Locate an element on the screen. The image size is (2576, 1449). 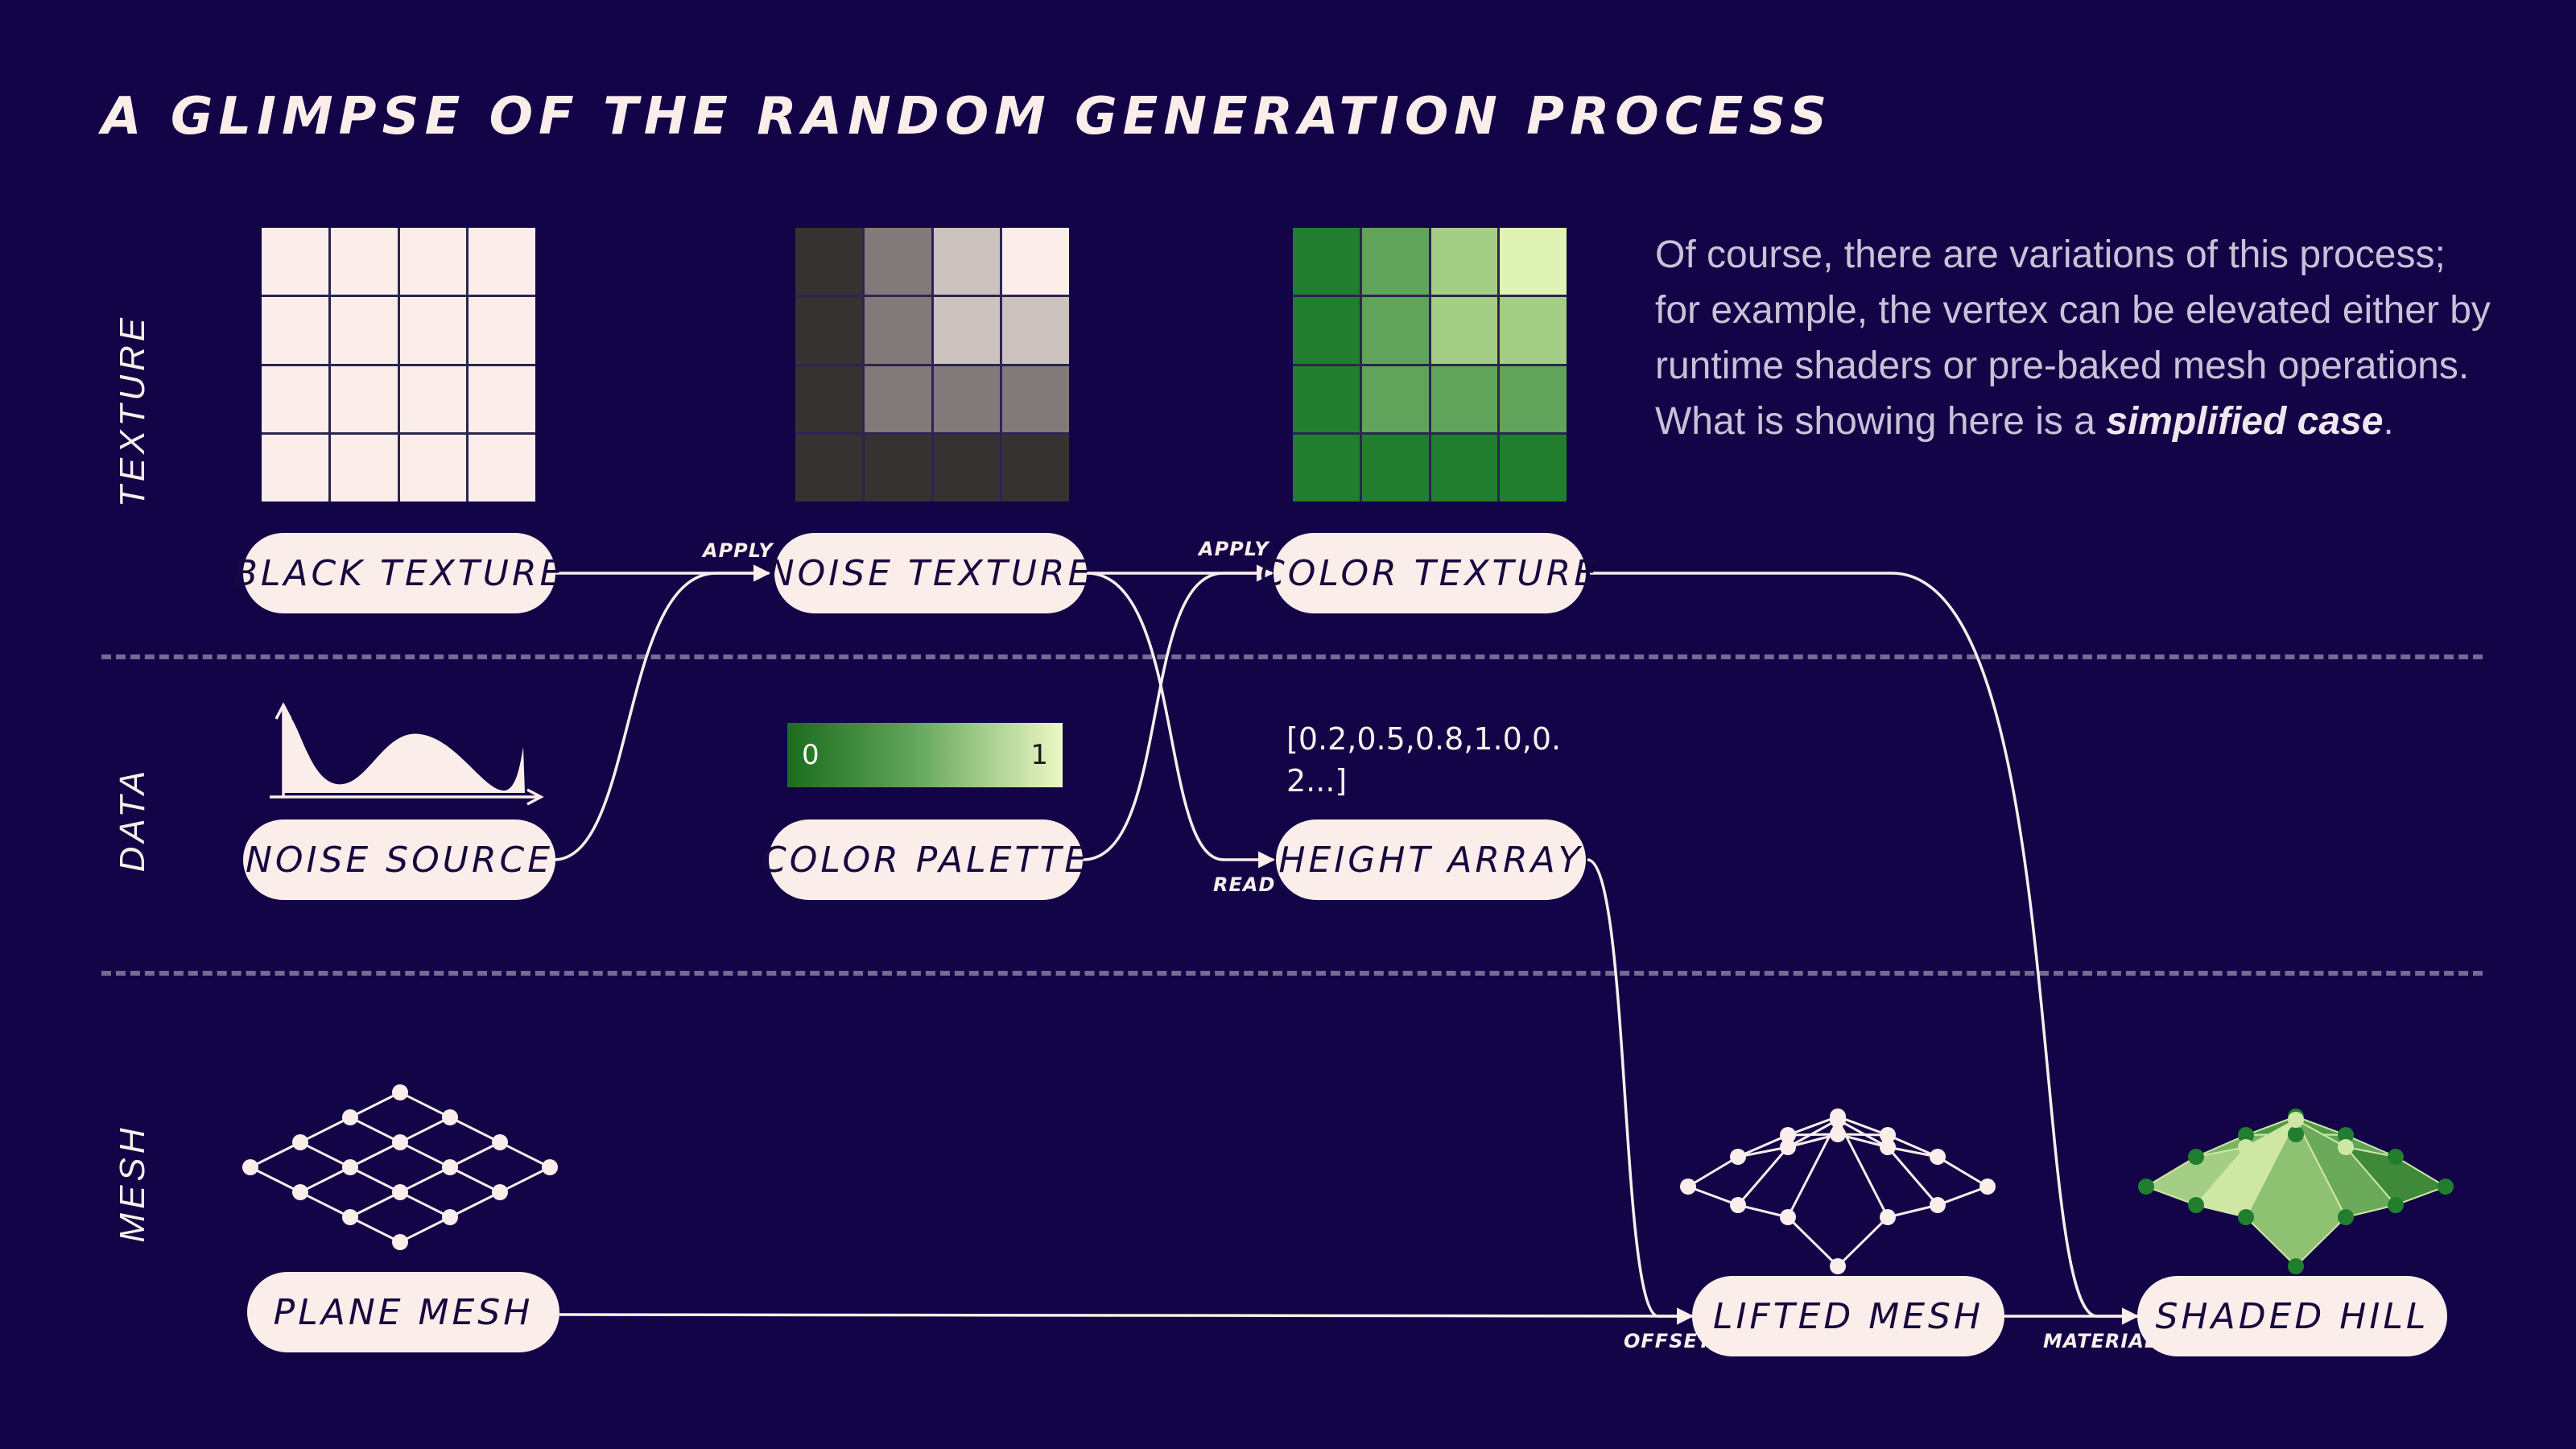
node-lifted-mesh: LIFTED MESH is located at coordinates (1848, 1316).